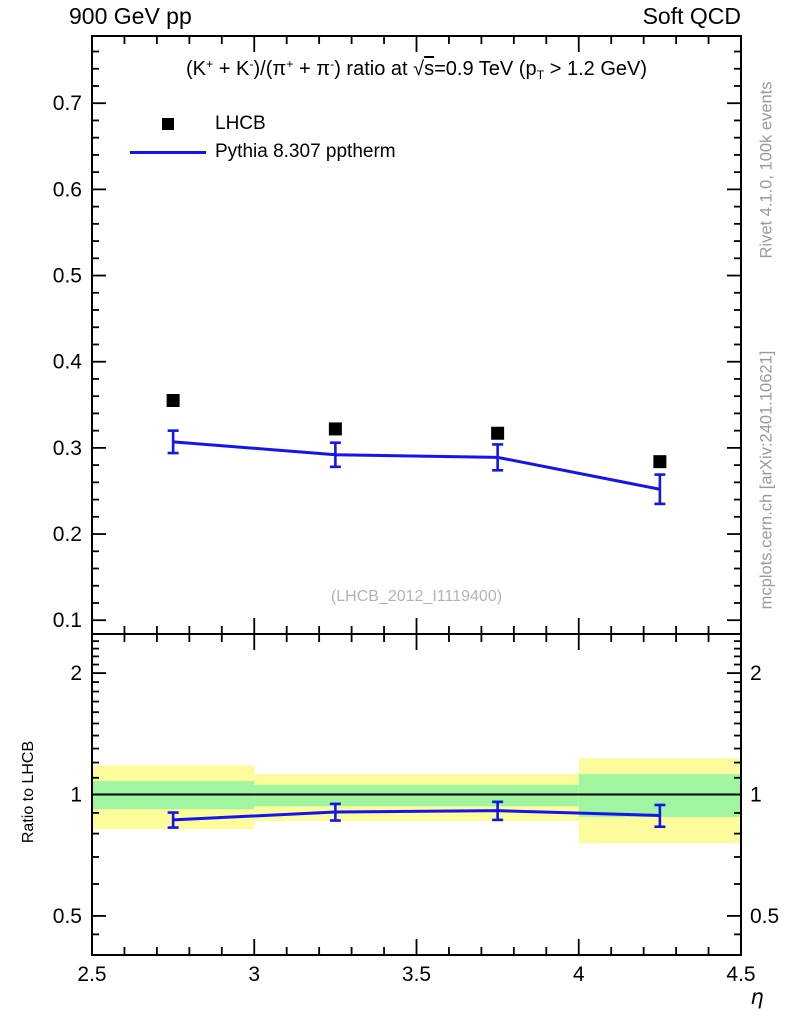 This screenshot has width=786, height=1024. What do you see at coordinates (485, 68) in the screenshot?
I see `title-segment: =0.9 TeV (p` at bounding box center [485, 68].